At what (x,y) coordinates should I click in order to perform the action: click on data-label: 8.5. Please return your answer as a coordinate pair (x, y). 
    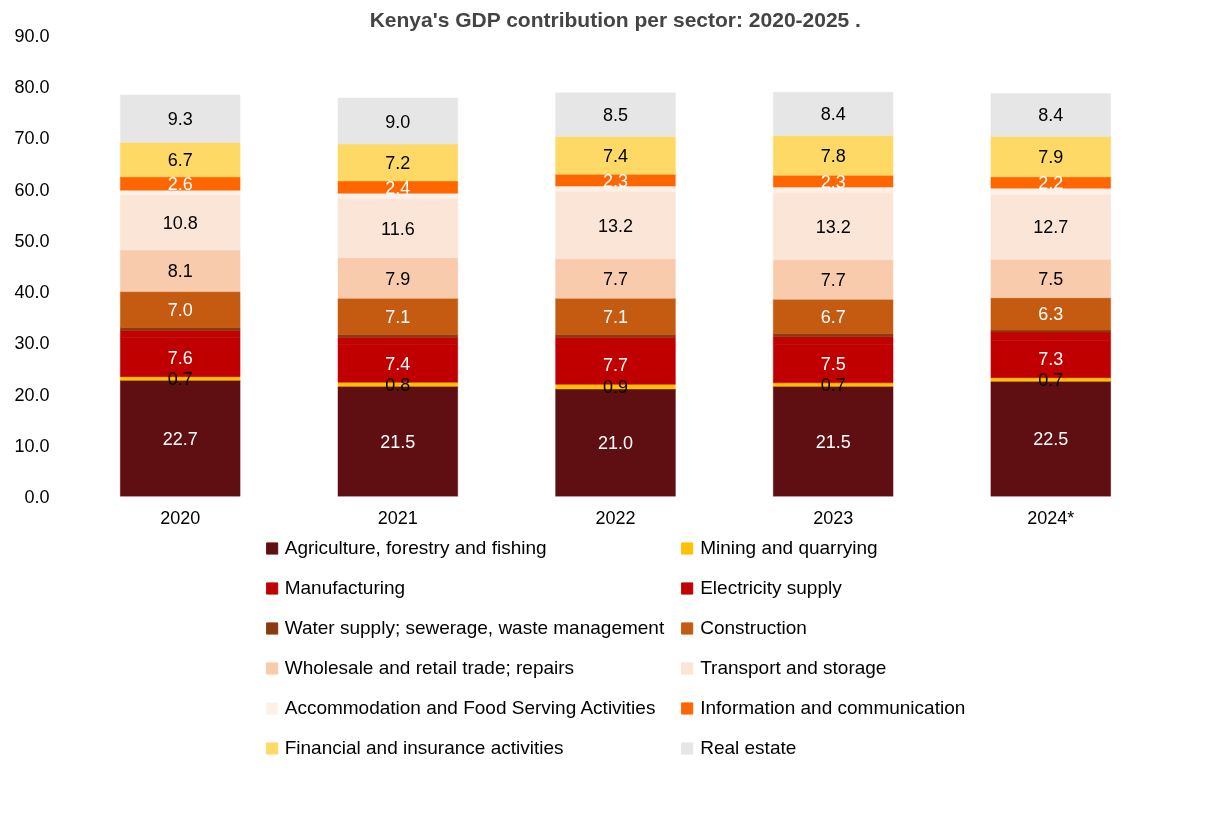
    Looking at the image, I should click on (615, 115).